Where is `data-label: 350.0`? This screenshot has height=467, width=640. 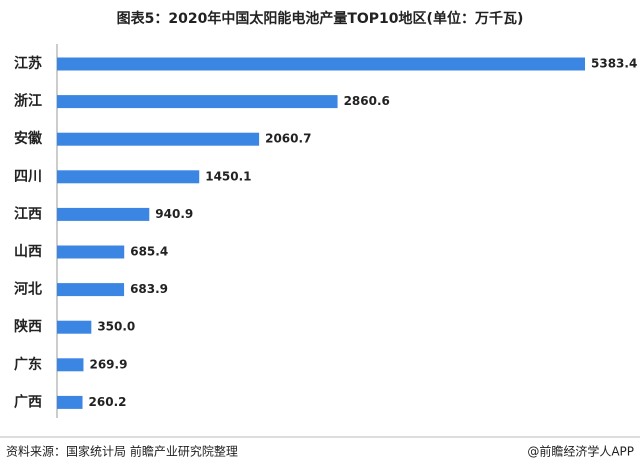 data-label: 350.0 is located at coordinates (116, 327).